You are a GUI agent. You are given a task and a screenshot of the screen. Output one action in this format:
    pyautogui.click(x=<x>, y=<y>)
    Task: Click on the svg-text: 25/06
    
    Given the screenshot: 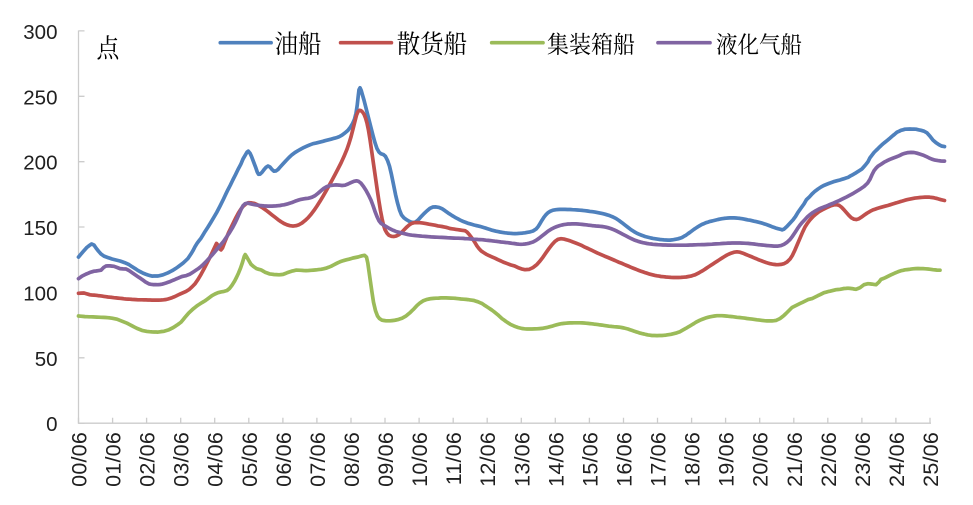 What is the action you would take?
    pyautogui.click(x=931, y=459)
    